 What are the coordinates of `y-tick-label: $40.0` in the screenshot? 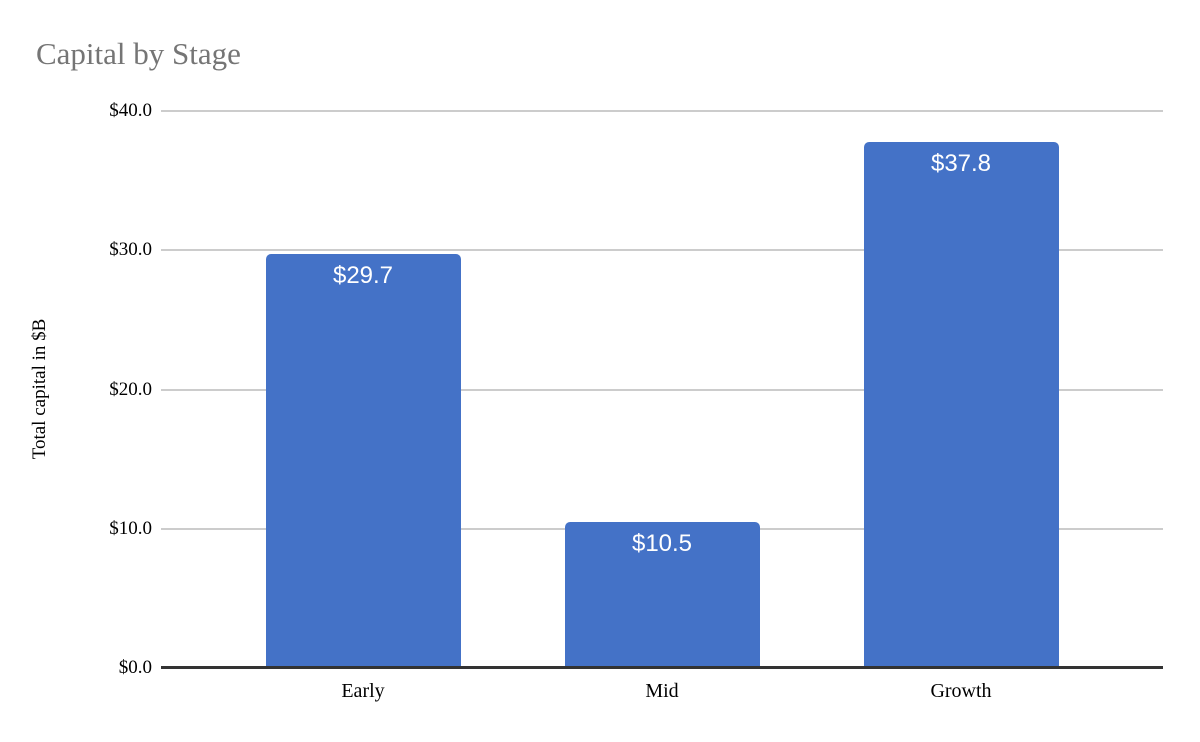 It's located at (130, 110).